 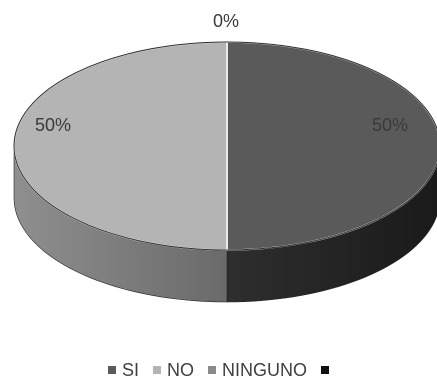 I want to click on data-label-ninguno: 0%, so click(x=226, y=21).